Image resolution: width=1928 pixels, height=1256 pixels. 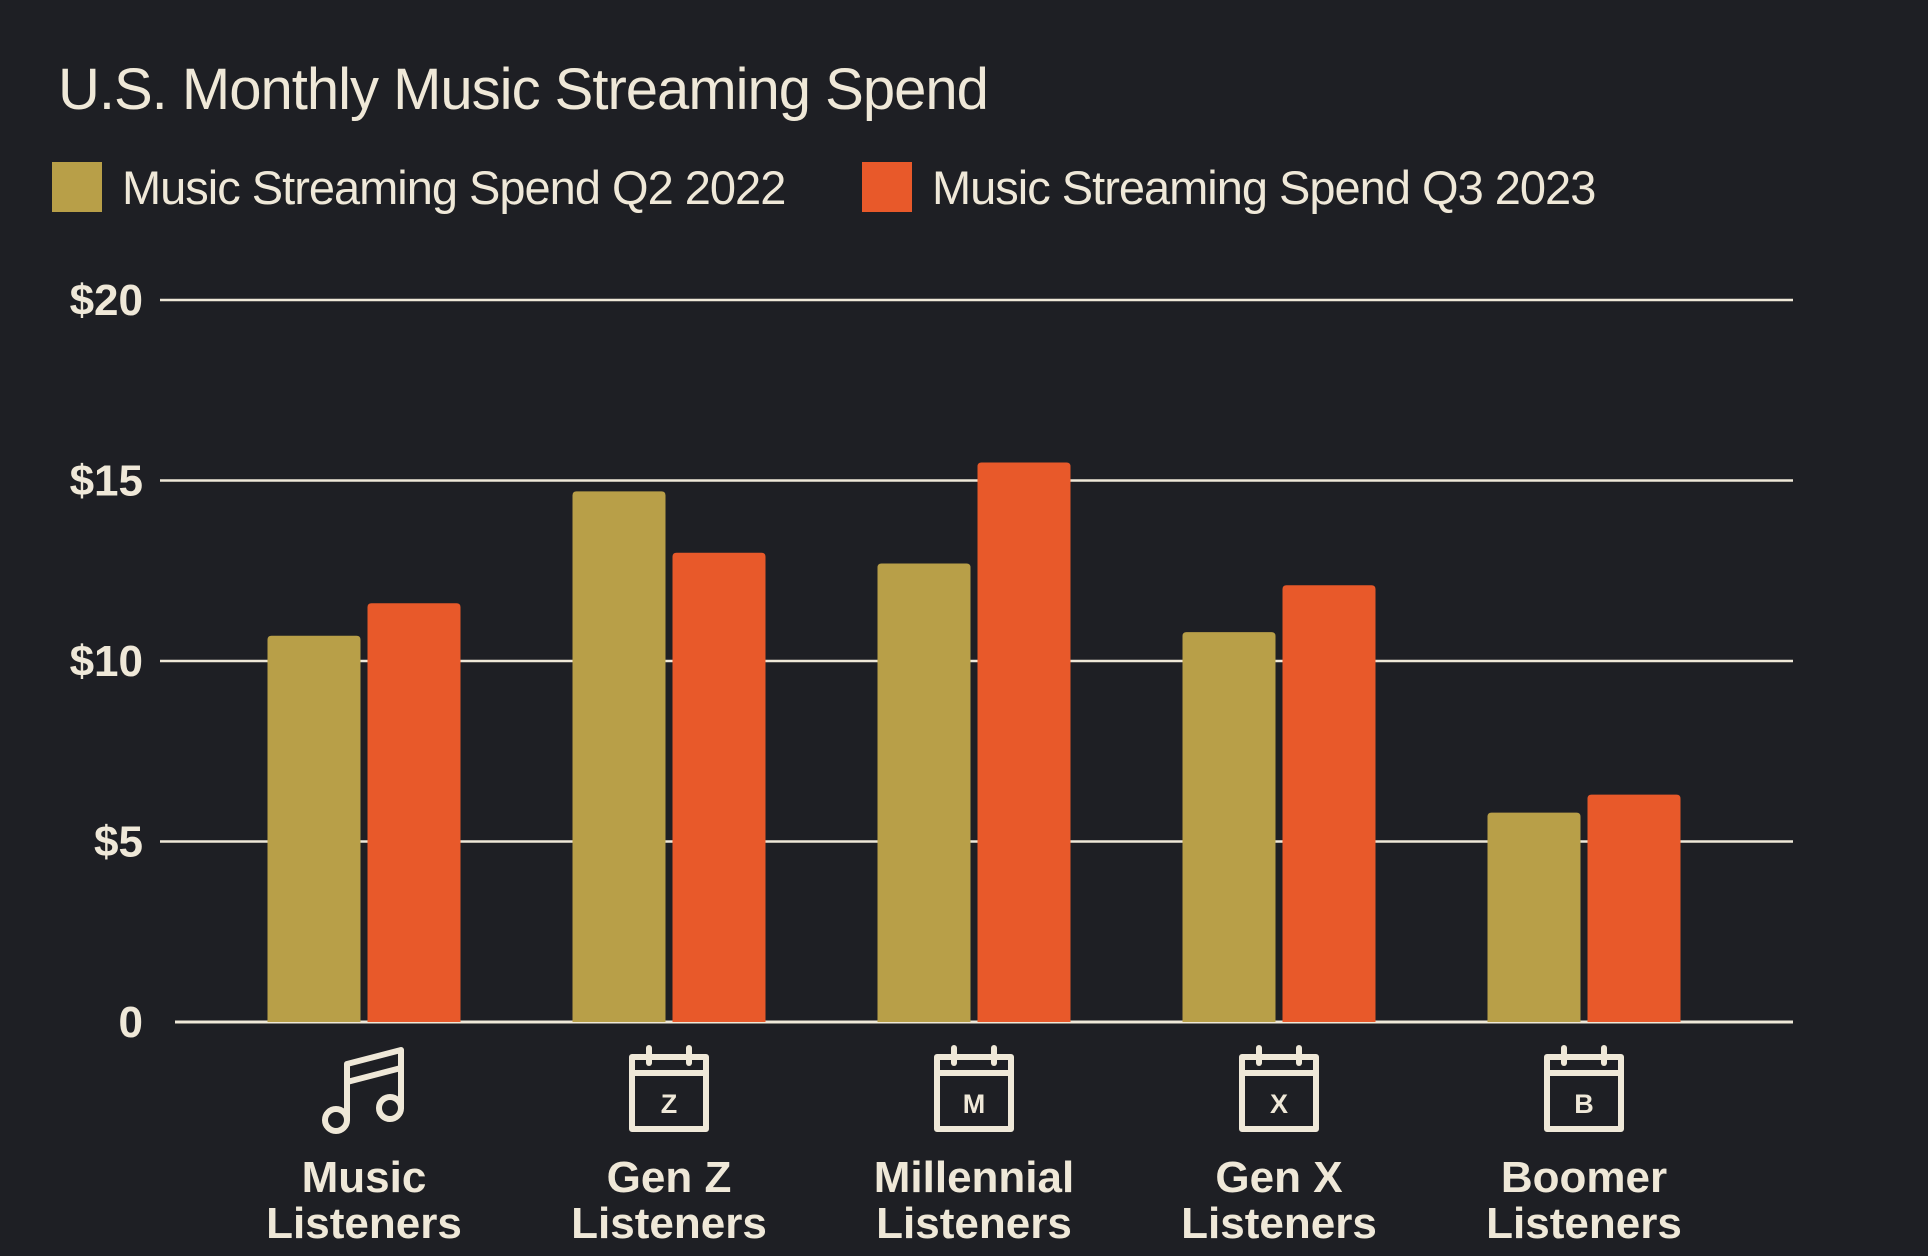 What do you see at coordinates (1279, 1088) in the screenshot?
I see `calendar-icon-x: X` at bounding box center [1279, 1088].